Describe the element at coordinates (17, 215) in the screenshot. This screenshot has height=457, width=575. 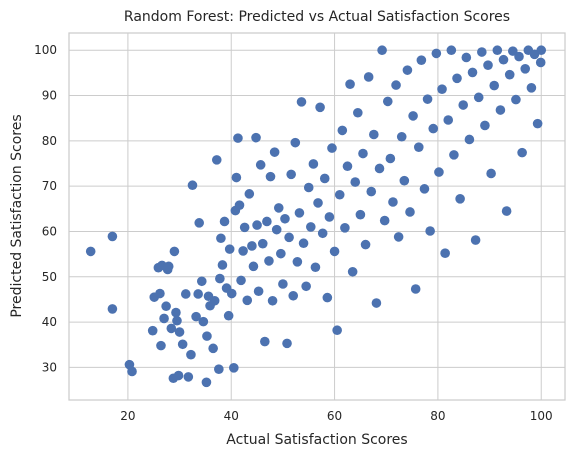
I see `y-axis-label: Predicted Satisfaction Scores` at that location.